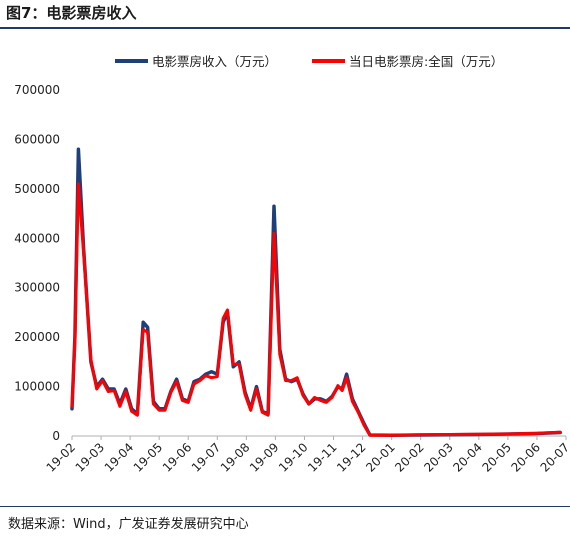 The image size is (570, 538). I want to click on footer-divider, so click(285, 506).